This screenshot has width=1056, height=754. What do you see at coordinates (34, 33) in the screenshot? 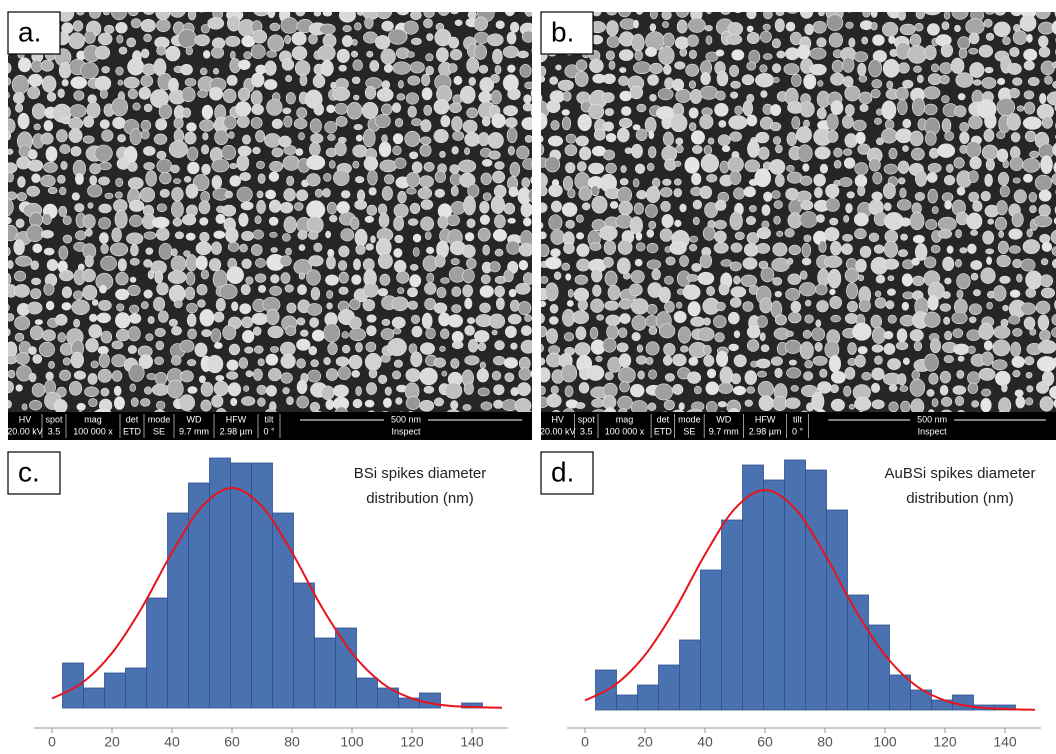
I see `panel-label-box` at bounding box center [34, 33].